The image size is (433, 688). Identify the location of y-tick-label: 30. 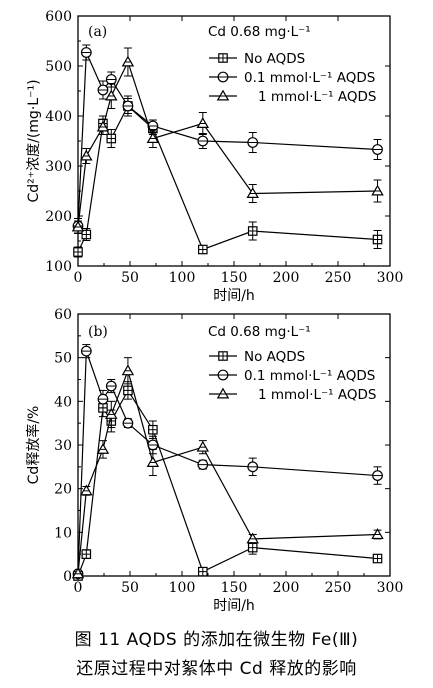
(63, 446).